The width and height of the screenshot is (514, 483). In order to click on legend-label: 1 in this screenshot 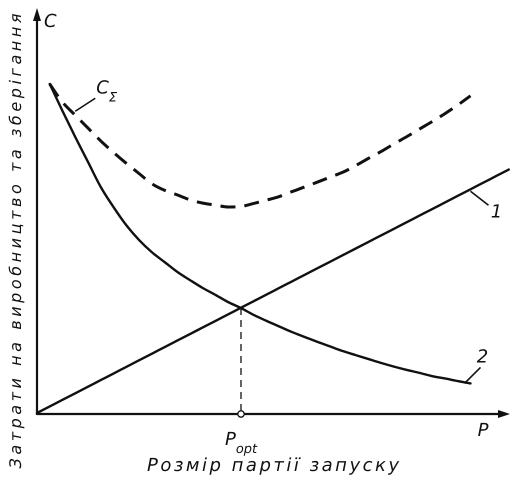, I will do `click(496, 211)`.